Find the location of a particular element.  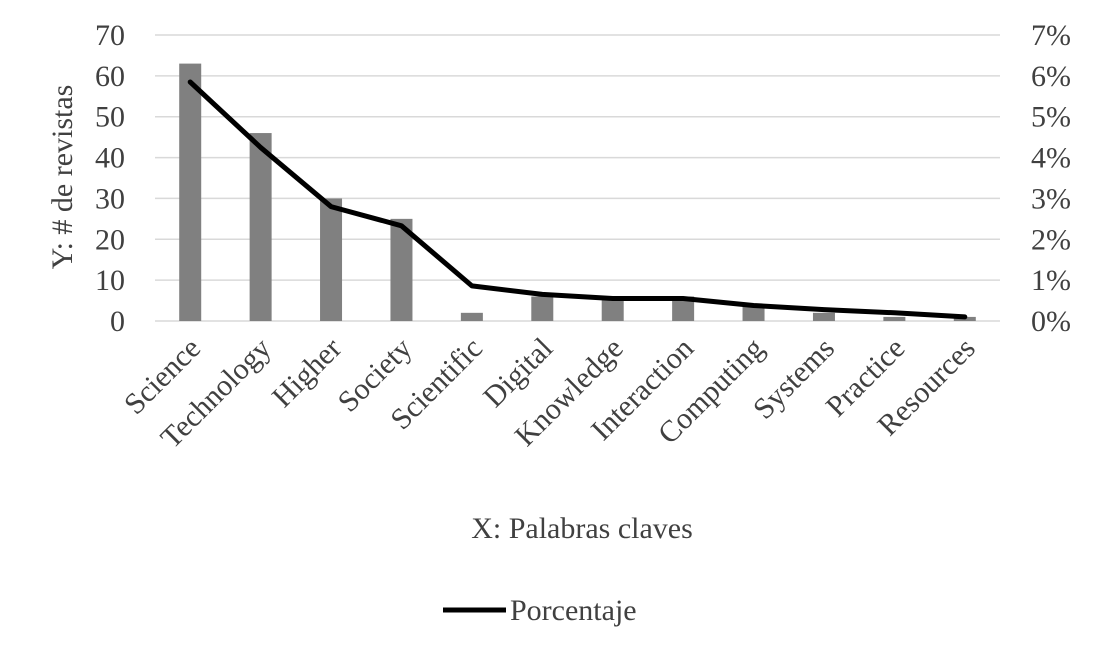

y2-tick-label: 2% is located at coordinates (1051, 239).